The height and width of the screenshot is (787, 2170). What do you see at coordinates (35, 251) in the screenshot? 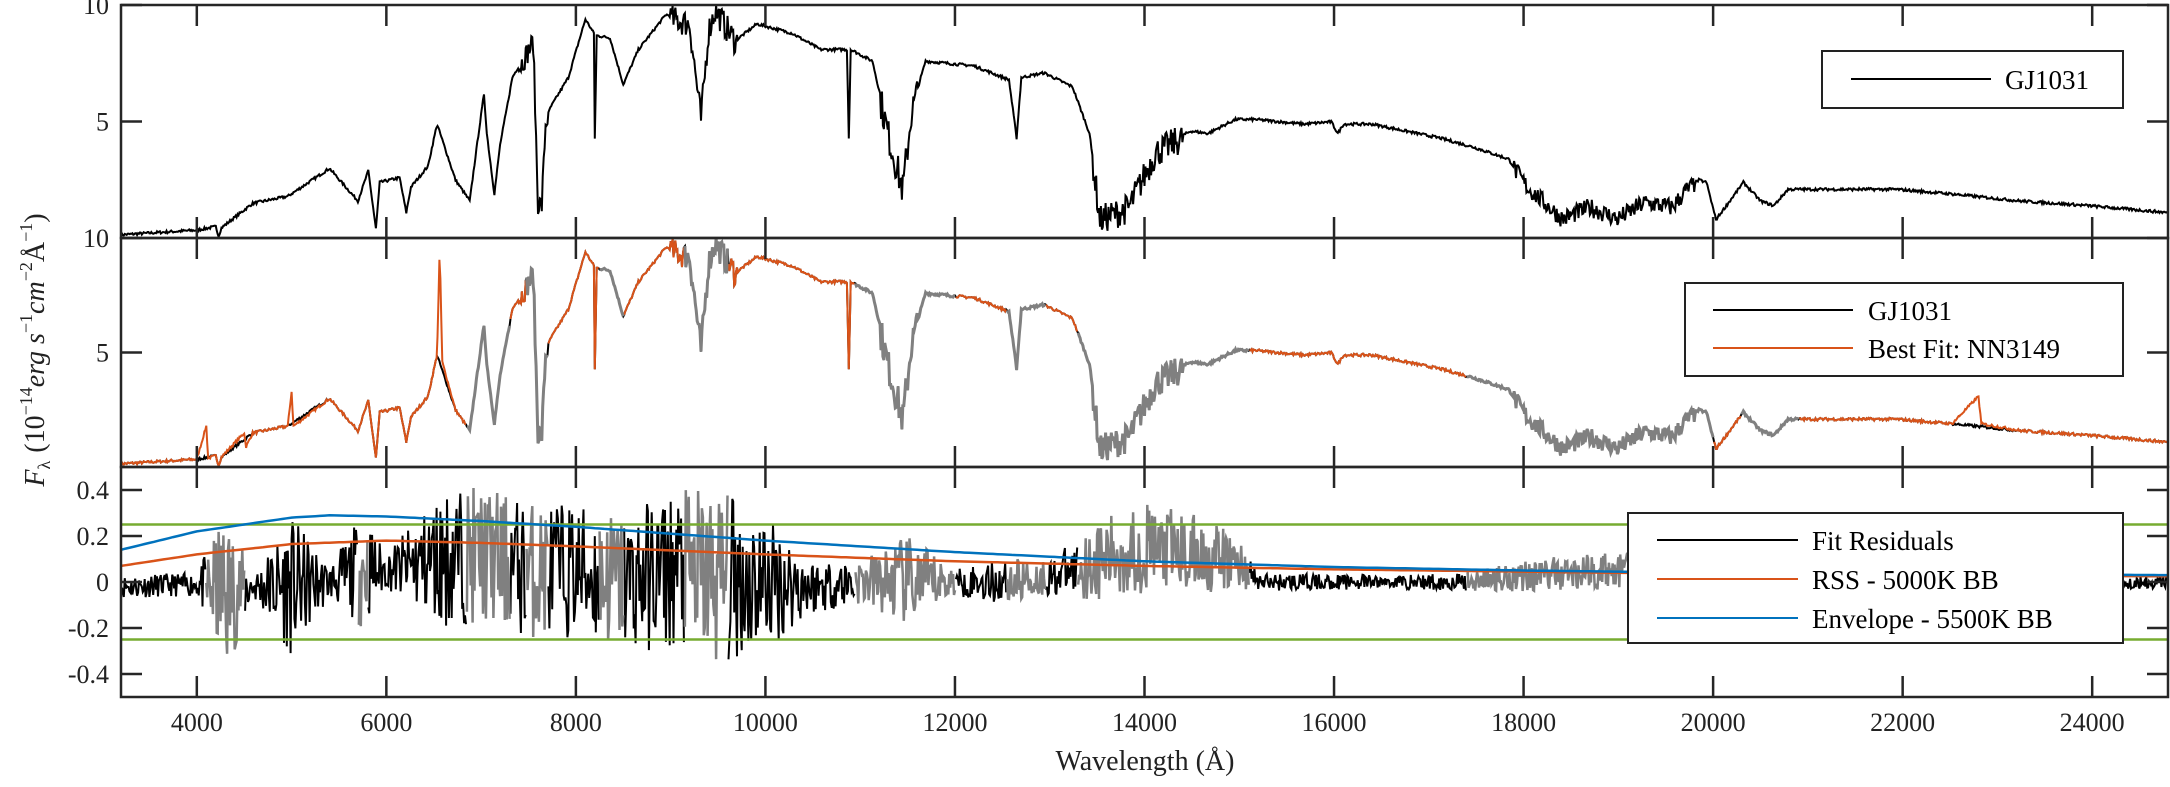
I see `y-label-unit3: Å` at bounding box center [35, 251].